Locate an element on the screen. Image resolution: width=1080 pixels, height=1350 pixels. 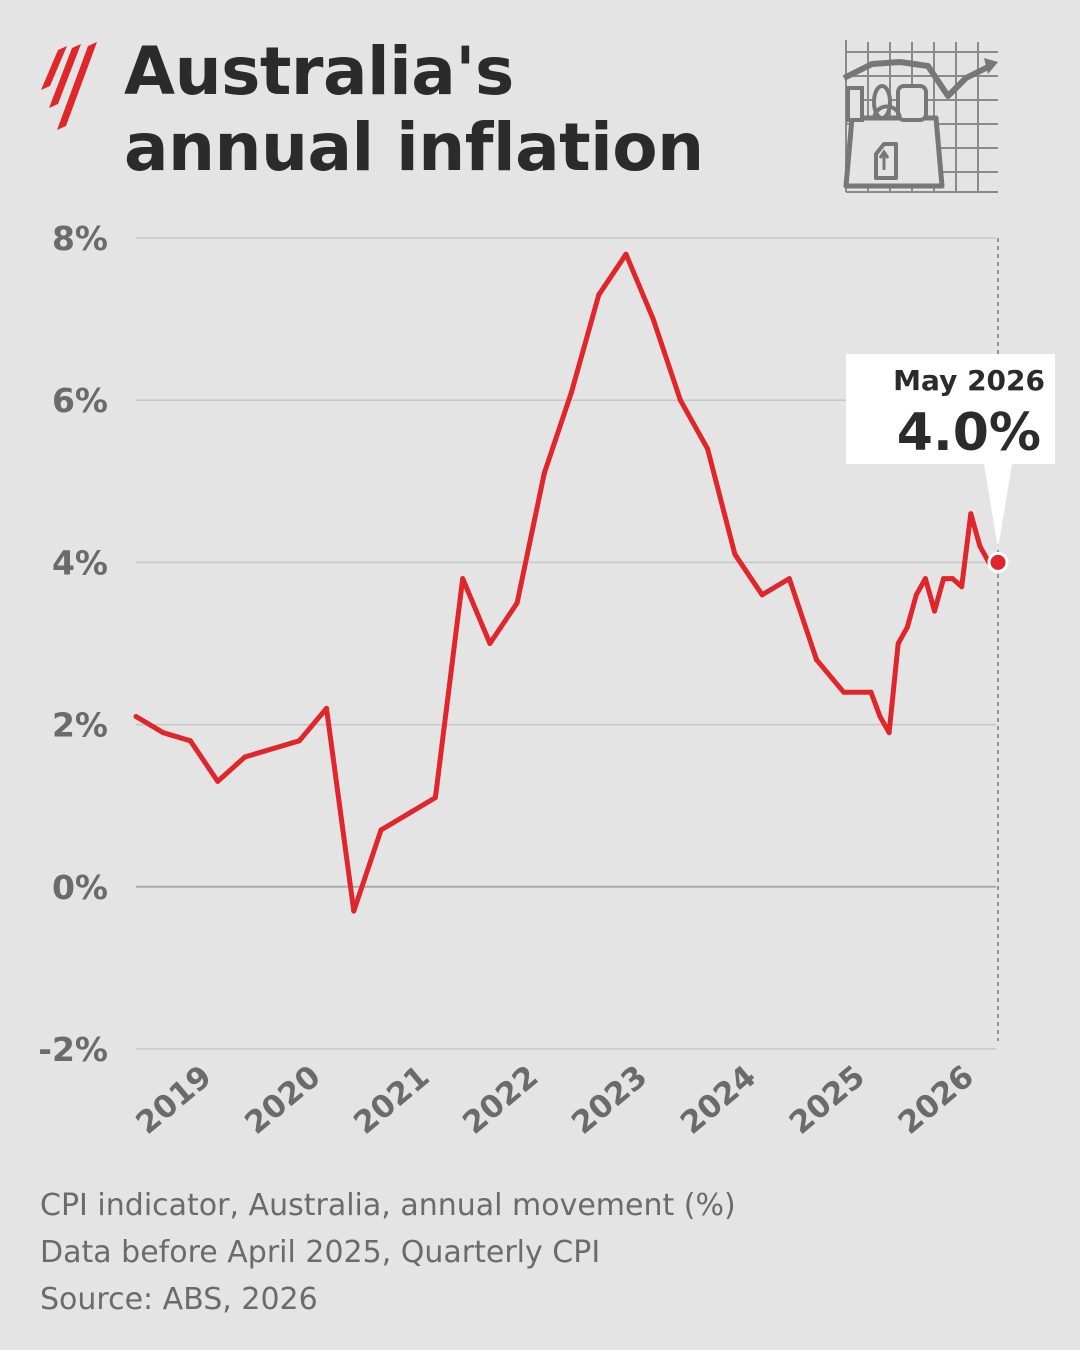
footer-data-note: Data before April 2025, Quarterly CPI is located at coordinates (320, 1252).